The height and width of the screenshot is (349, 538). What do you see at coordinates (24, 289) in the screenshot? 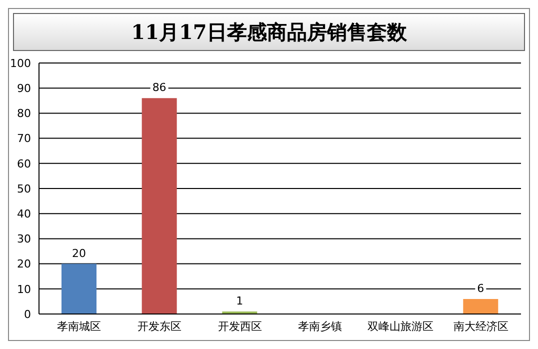
I see `y-tick-label: 10` at bounding box center [24, 289].